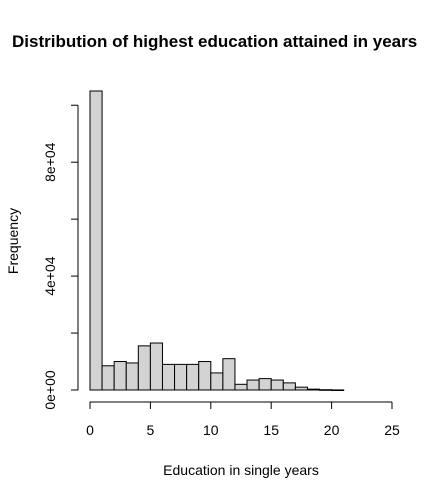 This screenshot has width=445, height=500. What do you see at coordinates (50, 162) in the screenshot?
I see `y-tick-label: 8e+04` at bounding box center [50, 162].